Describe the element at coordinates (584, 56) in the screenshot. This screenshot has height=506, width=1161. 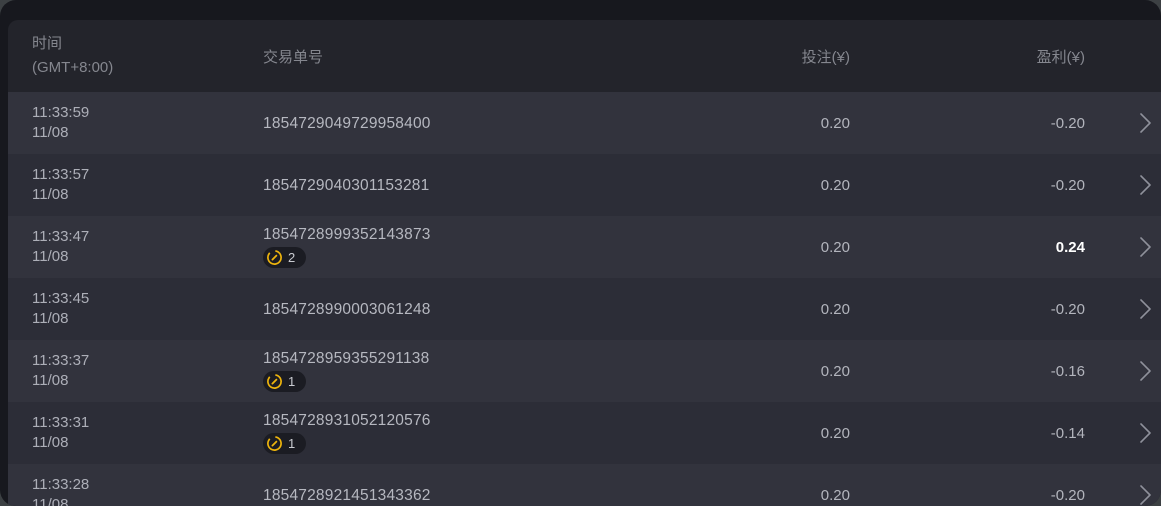
I see `table-header-row: 时间 (GMT+8:00) 交易单号 投注(¥) 盈利(¥)` at that location.